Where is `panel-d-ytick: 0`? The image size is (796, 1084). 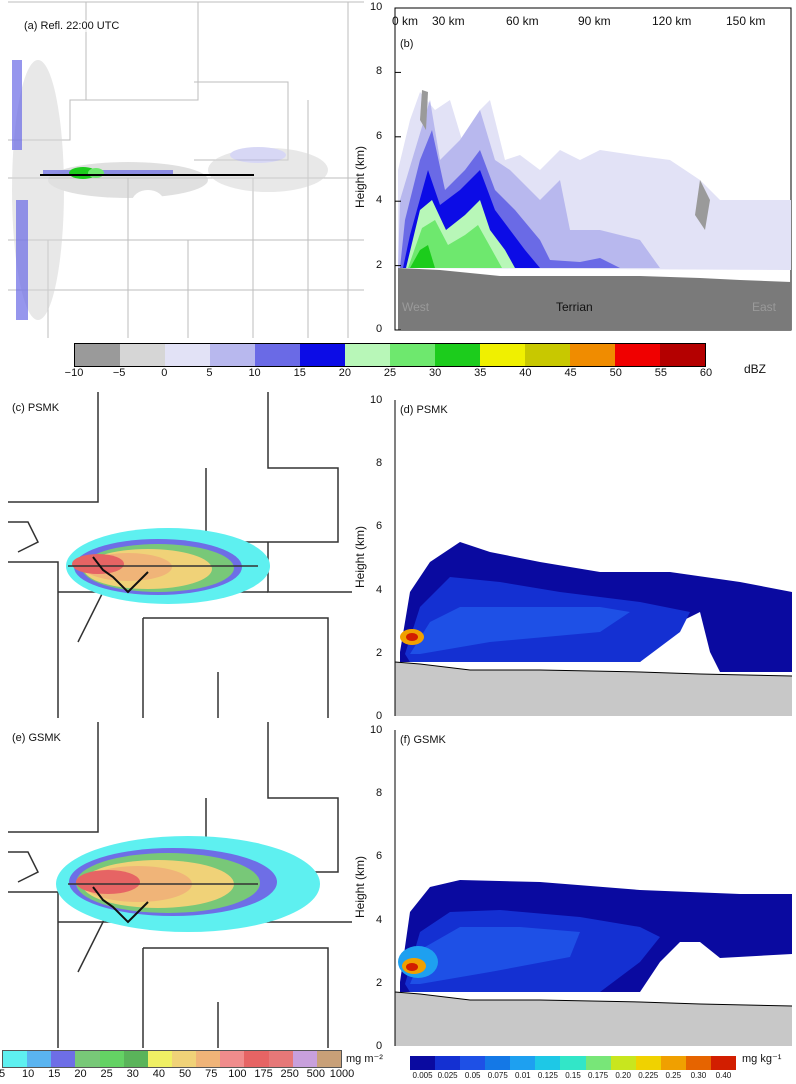 panel-d-ytick: 0 is located at coordinates (379, 716).